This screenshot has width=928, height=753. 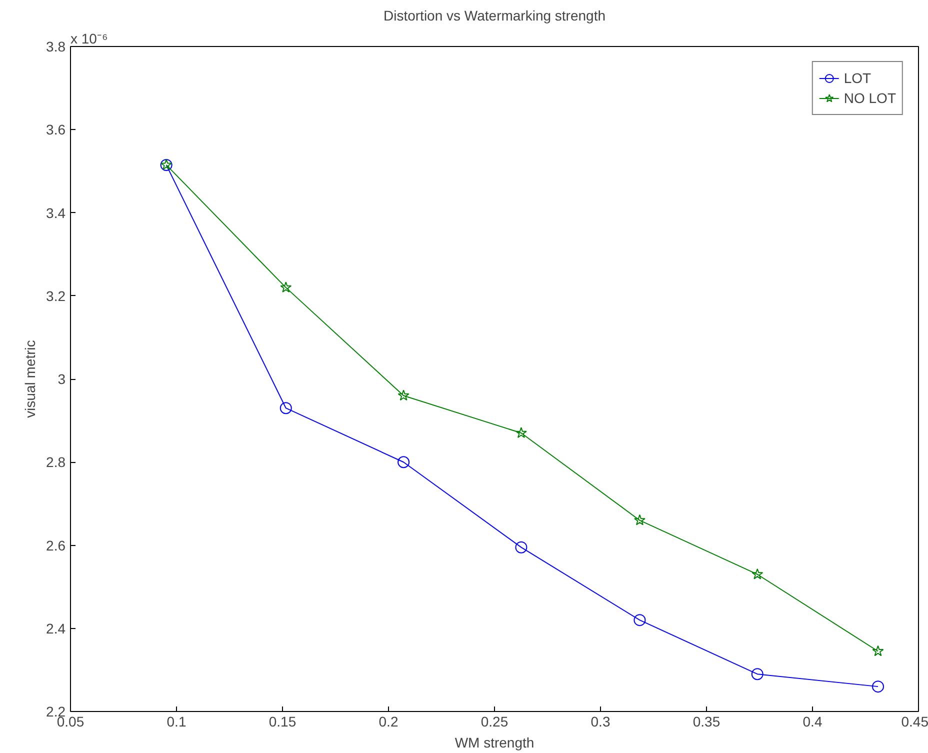 I want to click on x-tick-label: 0.2, so click(x=388, y=722).